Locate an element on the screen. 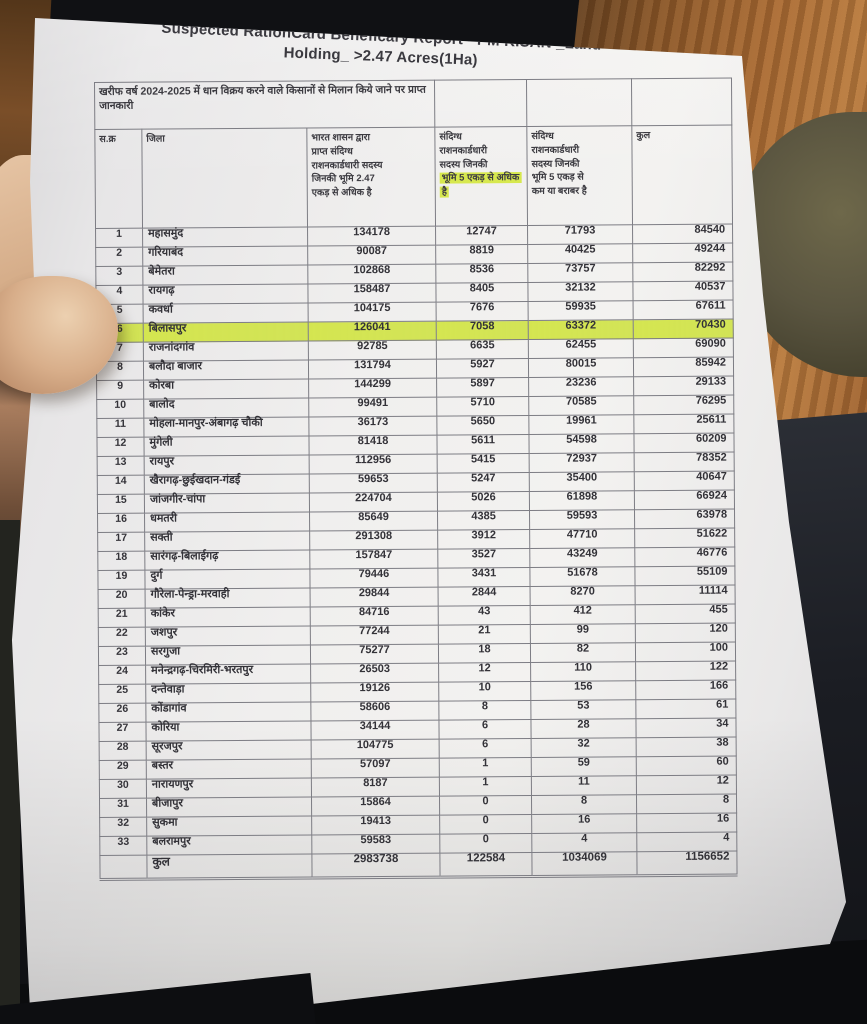 The image size is (867, 1024). above-5-acre-count-cell: 12747 is located at coordinates (481, 235).